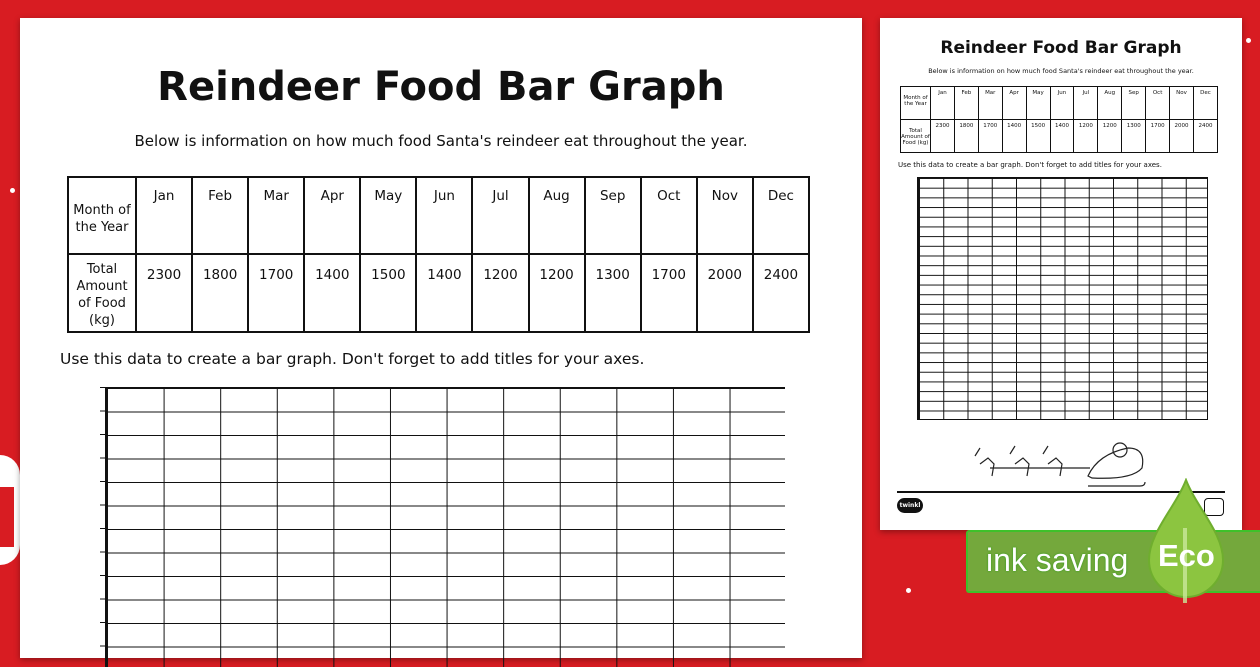  Describe the element at coordinates (1061, 492) in the screenshot. I see `footer-line` at that location.